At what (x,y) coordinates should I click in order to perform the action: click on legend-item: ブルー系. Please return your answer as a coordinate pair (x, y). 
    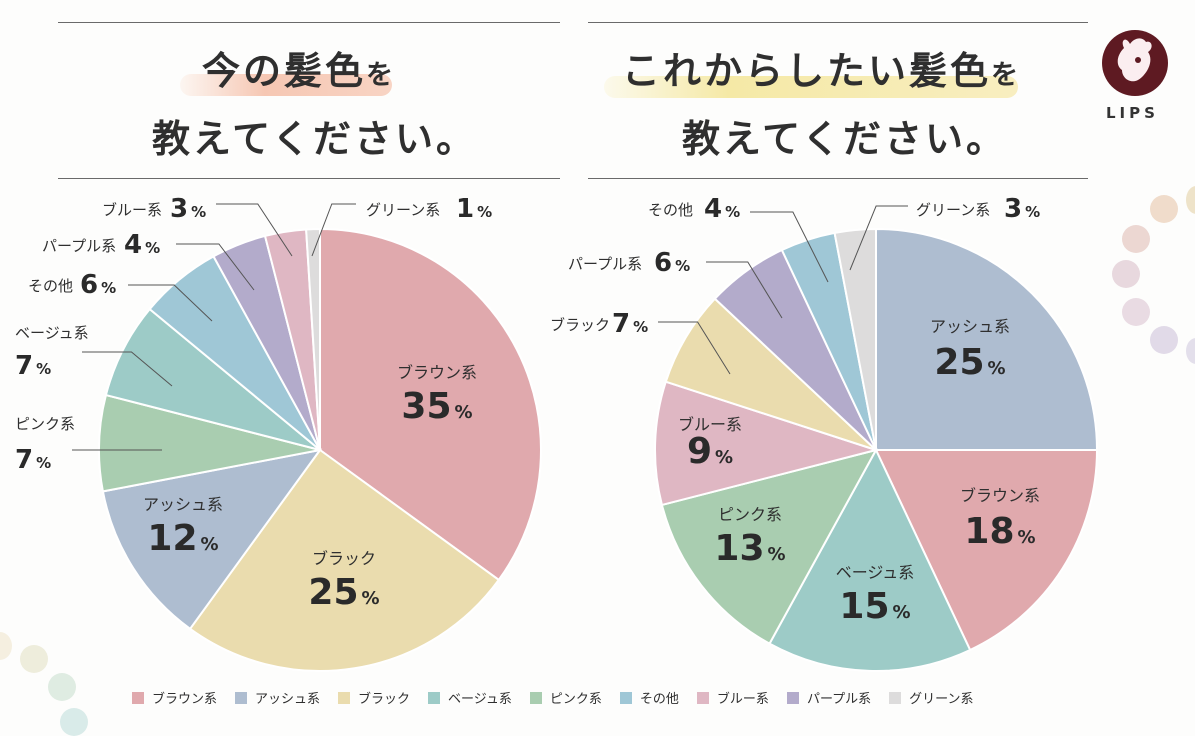
    Looking at the image, I should click on (732, 697).